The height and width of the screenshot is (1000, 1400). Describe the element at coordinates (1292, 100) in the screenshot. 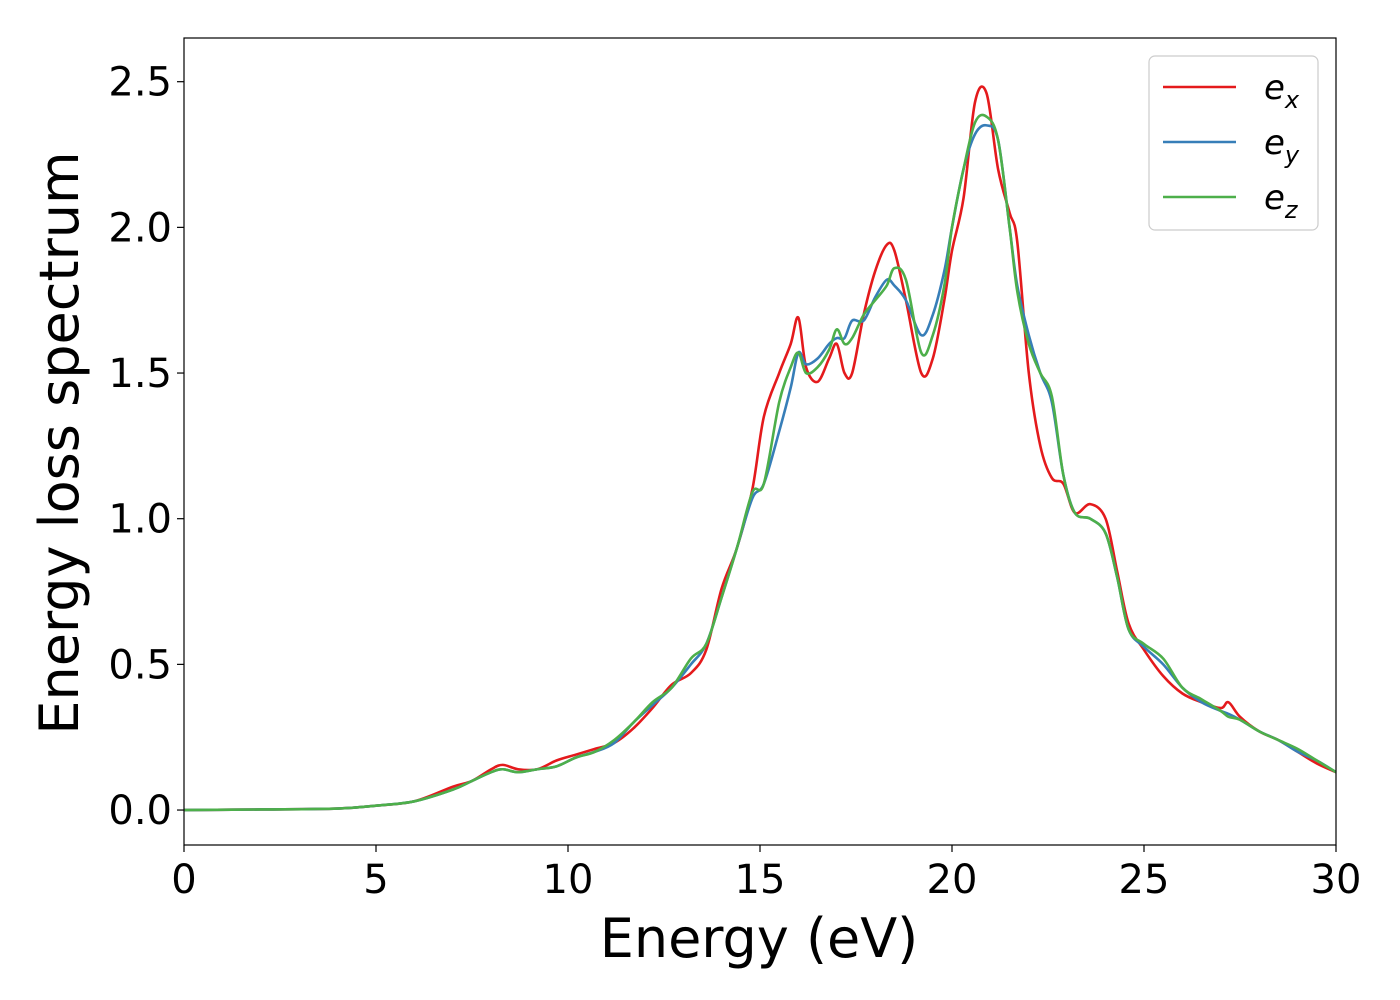

I see `legend-label-subscript: x` at that location.